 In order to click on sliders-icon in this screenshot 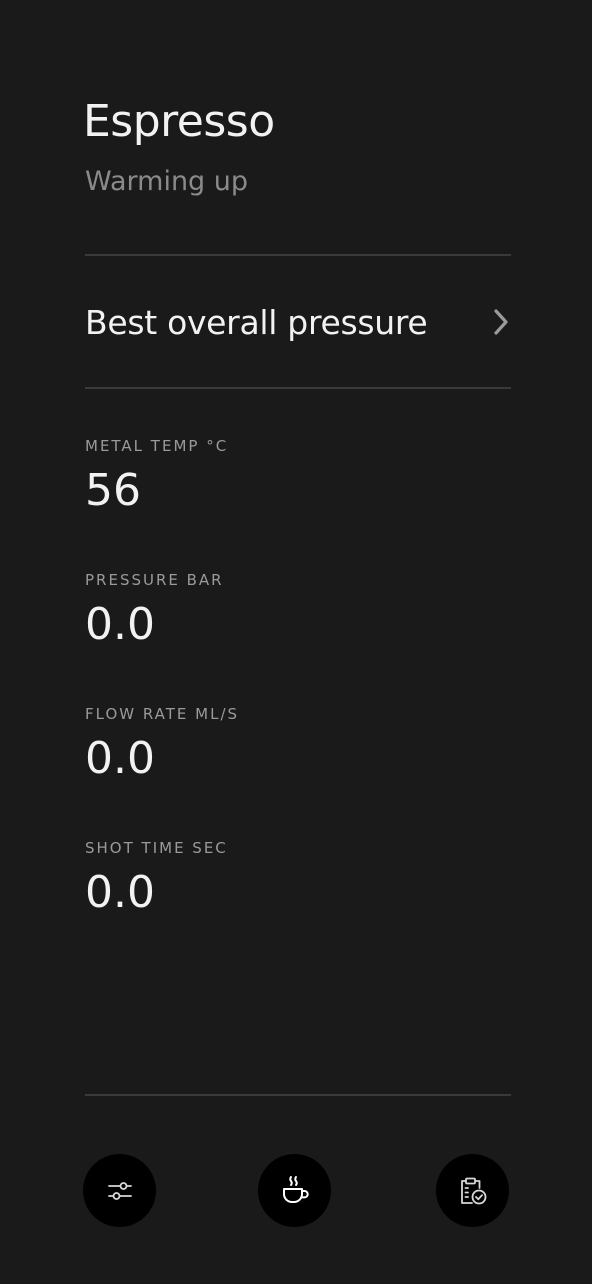, I will do `click(119, 1190)`.